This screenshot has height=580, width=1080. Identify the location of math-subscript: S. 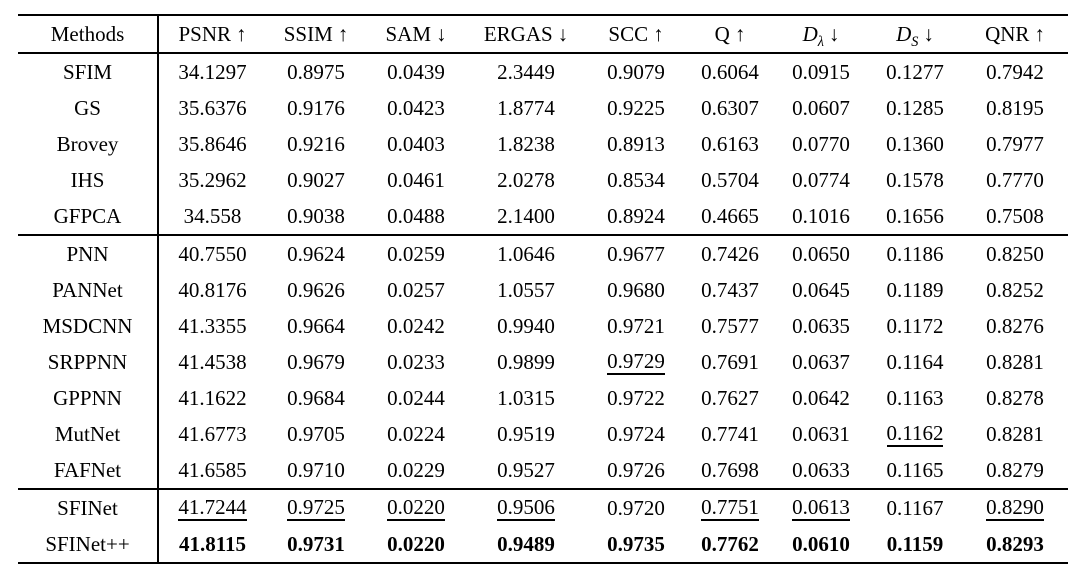
(915, 41).